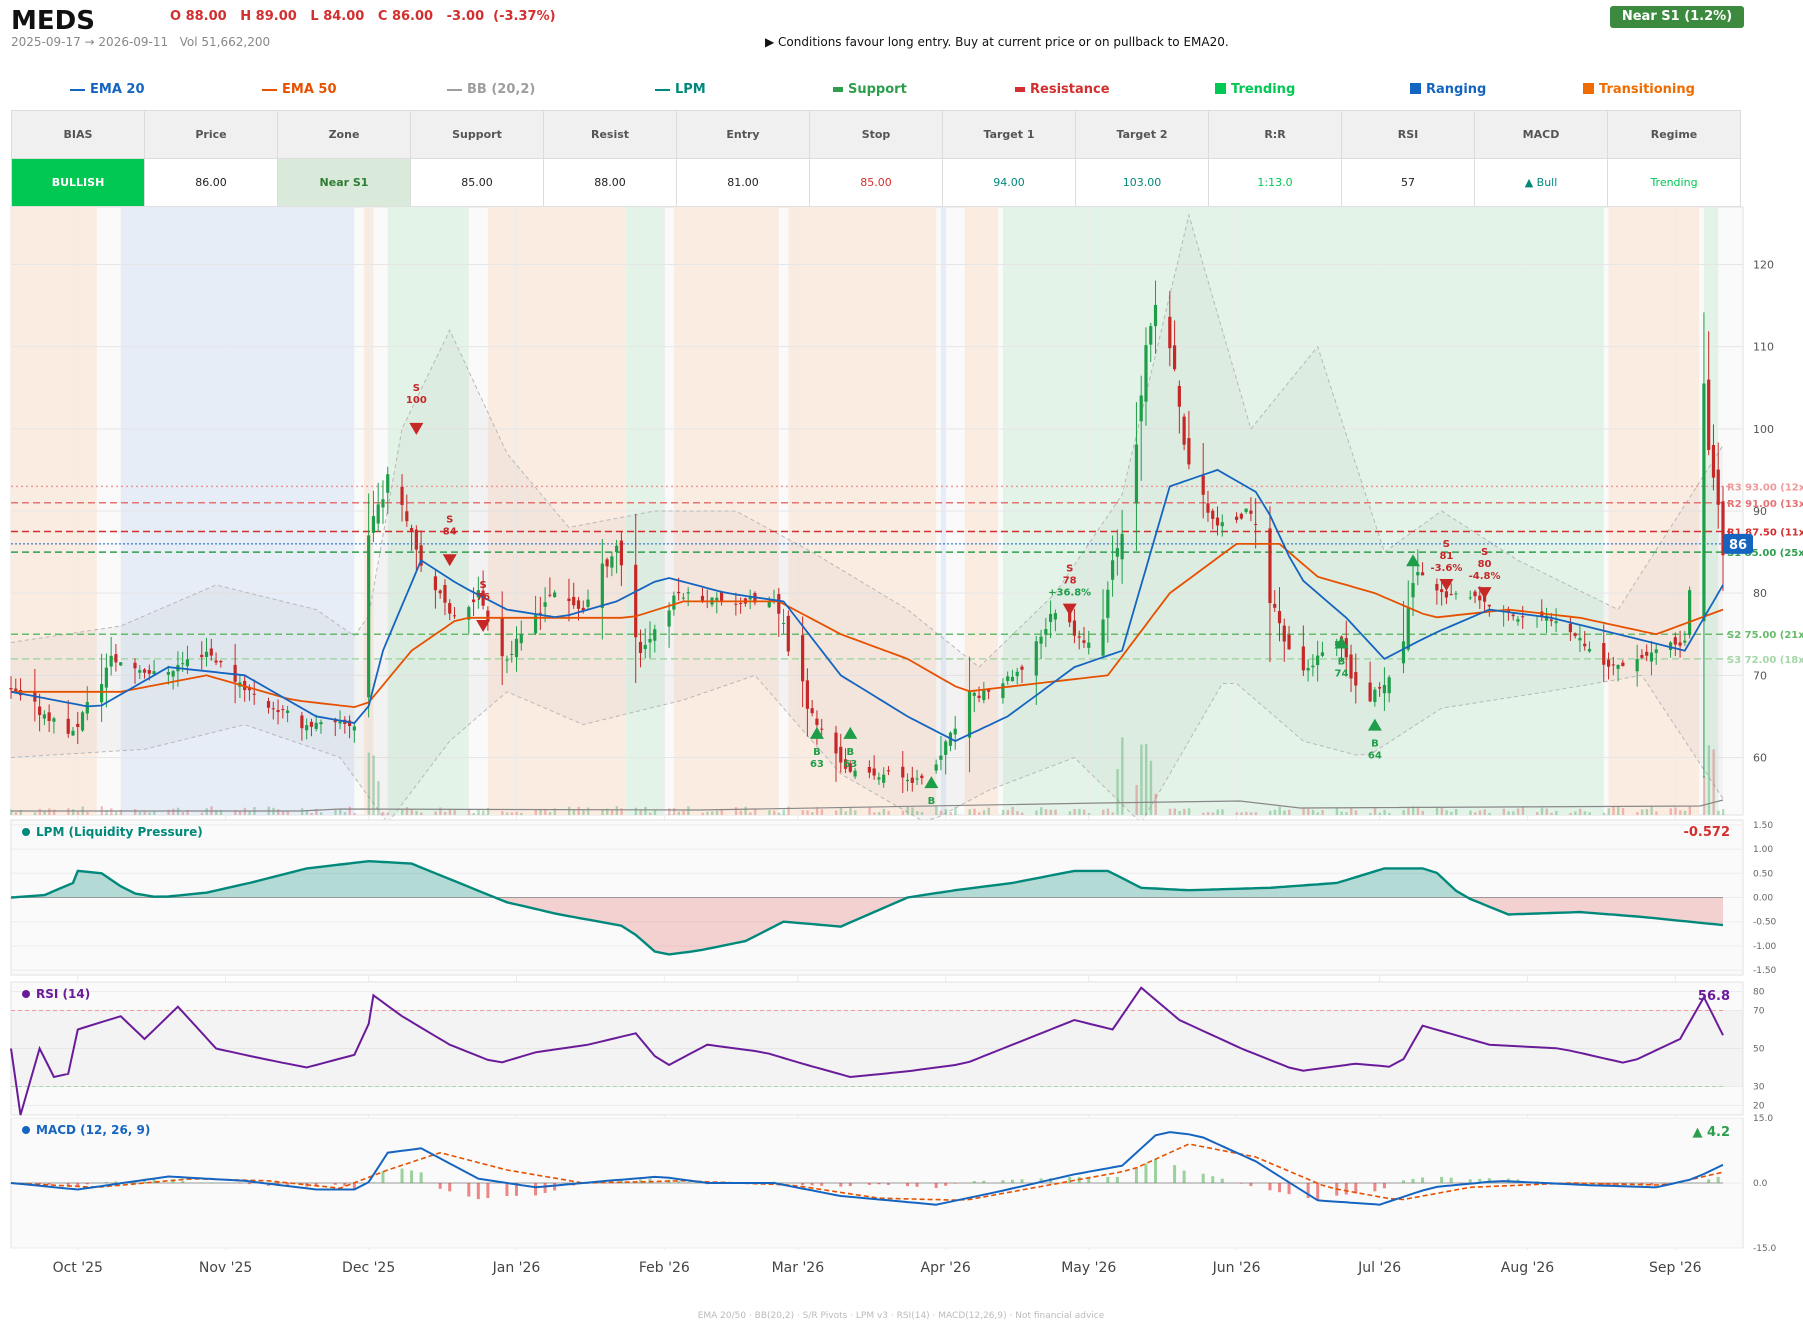 This screenshot has height=1330, width=1803. What do you see at coordinates (1760, 1184) in the screenshot?
I see `macd-tick-label: 0.0` at bounding box center [1760, 1184].